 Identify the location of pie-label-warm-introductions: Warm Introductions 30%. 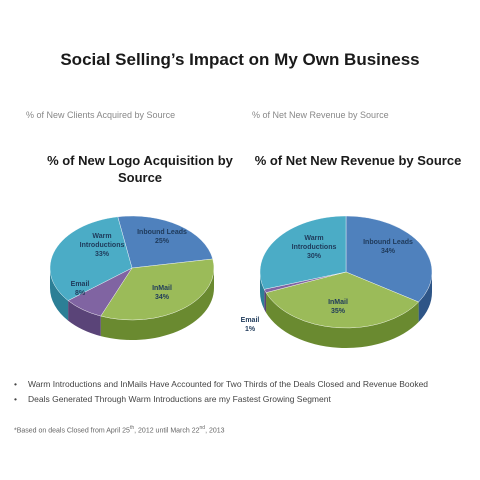
(314, 247).